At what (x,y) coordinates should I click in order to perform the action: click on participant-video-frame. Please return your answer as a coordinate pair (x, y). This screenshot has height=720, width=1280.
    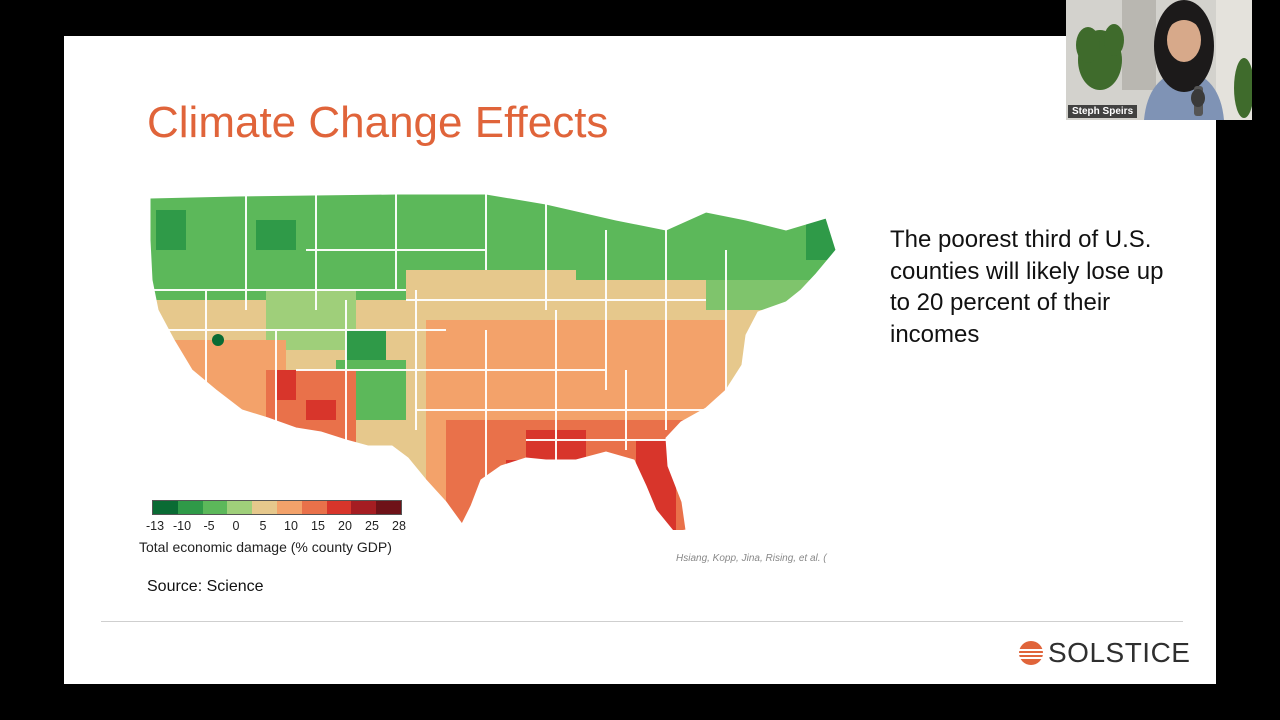
    Looking at the image, I should click on (1159, 60).